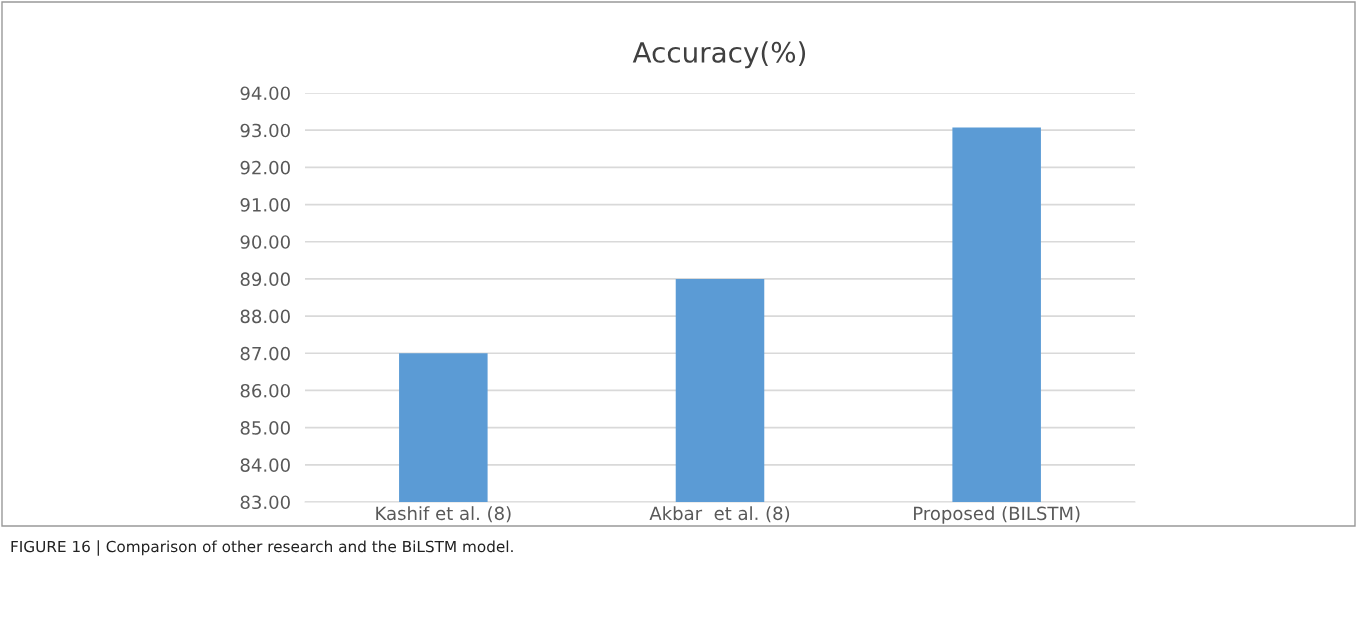 This screenshot has width=1358, height=617. What do you see at coordinates (997, 515) in the screenshot?
I see `x-tick-label: Proposed (BILSTM)` at bounding box center [997, 515].